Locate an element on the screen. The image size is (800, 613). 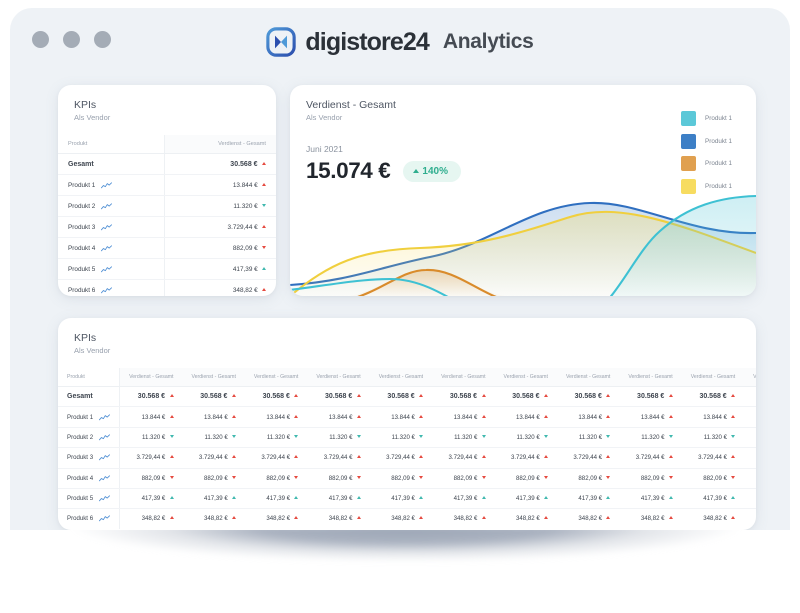
chart-period-label: Juni 2021 is located at coordinates (324, 149).